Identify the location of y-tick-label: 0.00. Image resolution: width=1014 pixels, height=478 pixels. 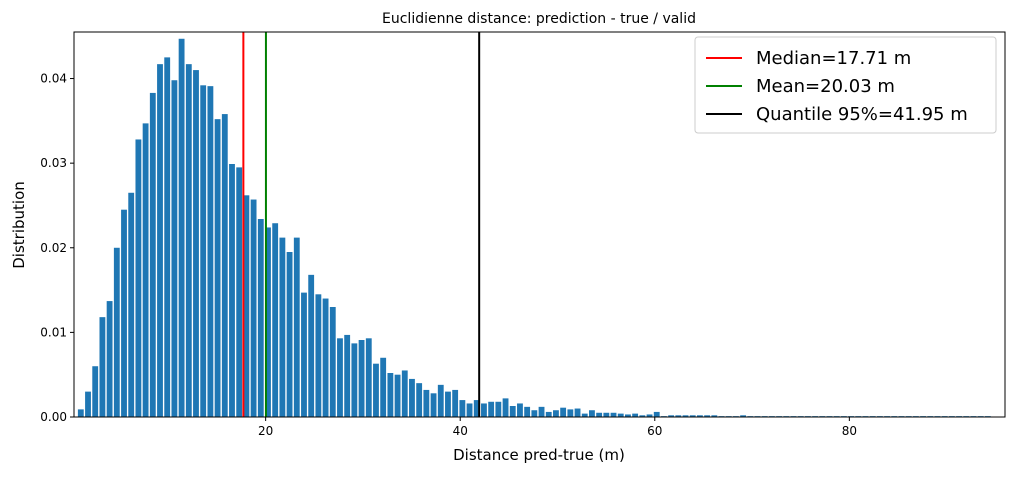
(53, 417).